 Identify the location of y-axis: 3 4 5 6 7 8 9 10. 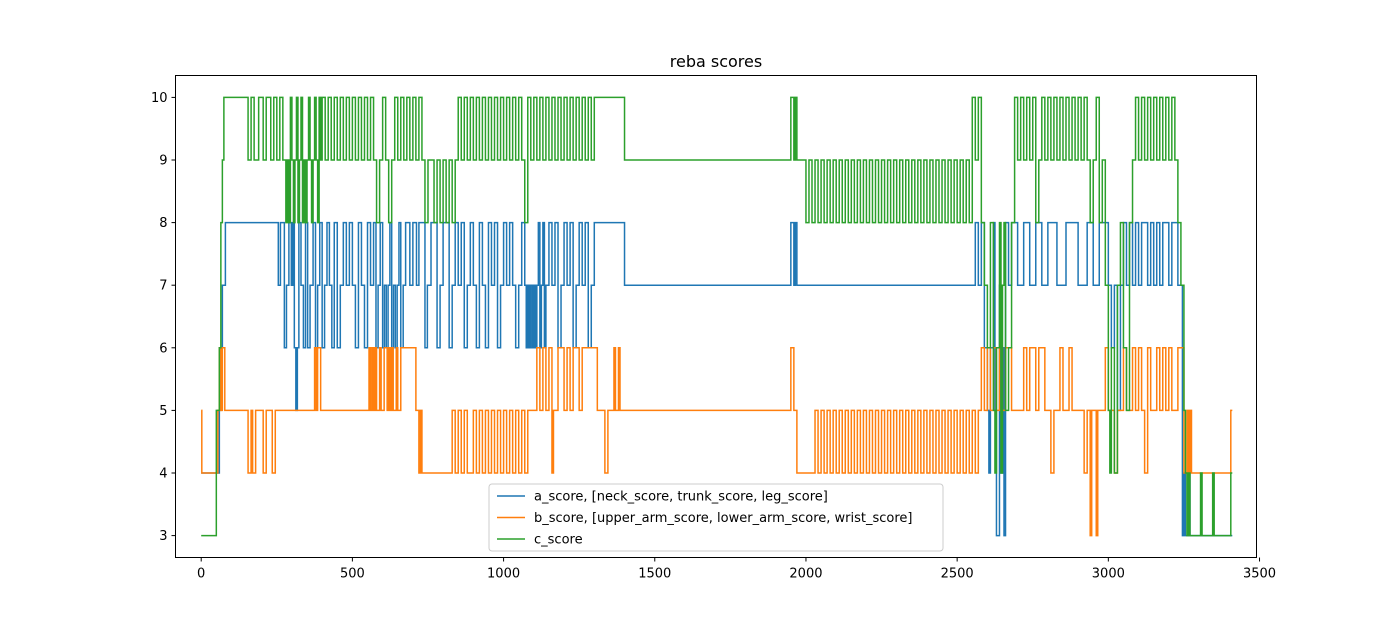
(163, 317).